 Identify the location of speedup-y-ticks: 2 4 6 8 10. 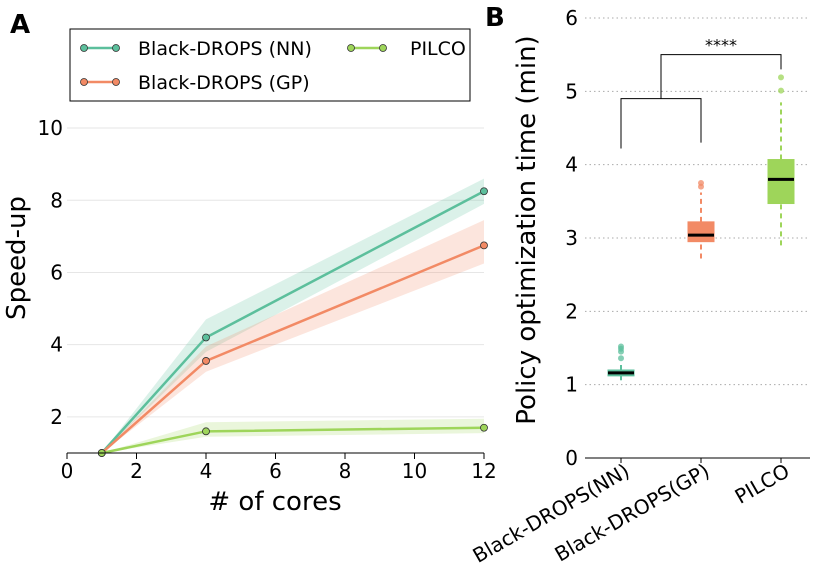
(50, 272).